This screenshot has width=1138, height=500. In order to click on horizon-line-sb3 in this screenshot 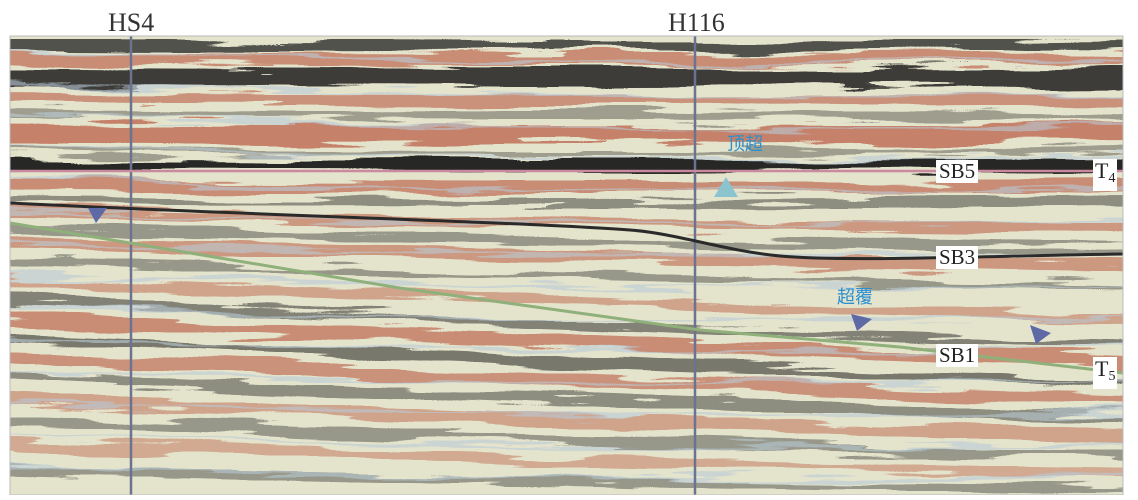, I will do `click(566, 231)`.